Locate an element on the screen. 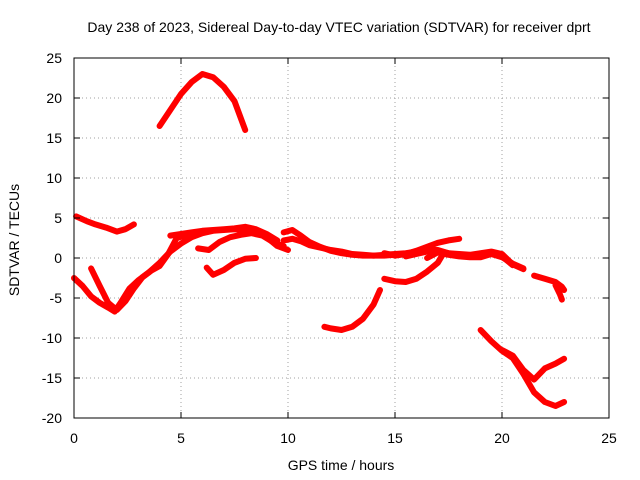 This screenshot has width=640, height=480. x-tick-label: 0 is located at coordinates (74, 438).